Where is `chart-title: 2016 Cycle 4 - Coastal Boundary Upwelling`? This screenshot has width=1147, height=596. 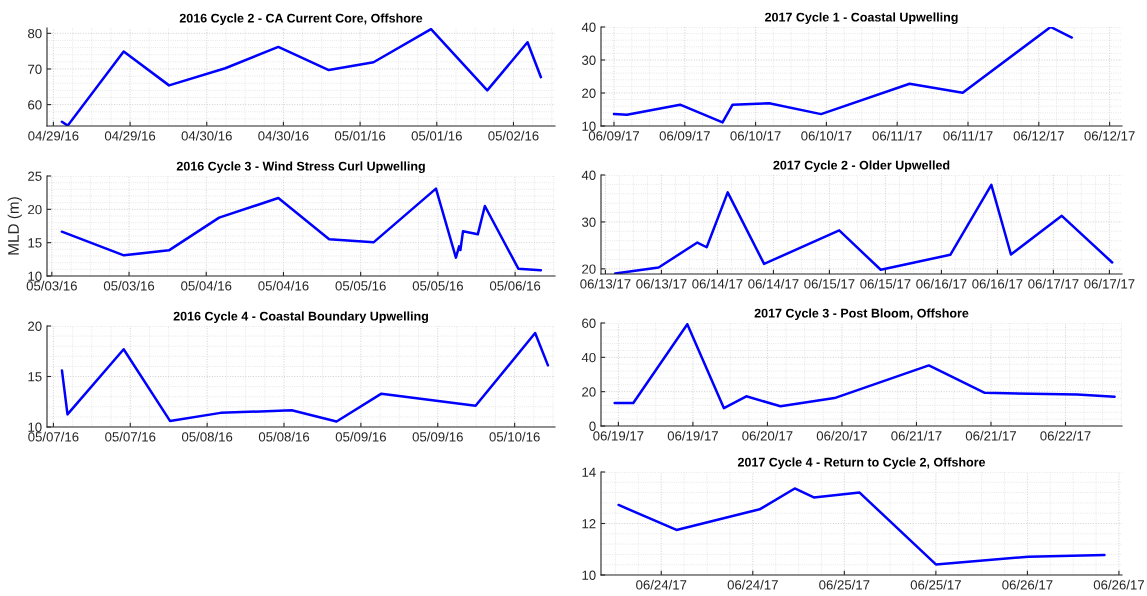 chart-title: 2016 Cycle 4 - Coastal Boundary Upwelling is located at coordinates (300, 317).